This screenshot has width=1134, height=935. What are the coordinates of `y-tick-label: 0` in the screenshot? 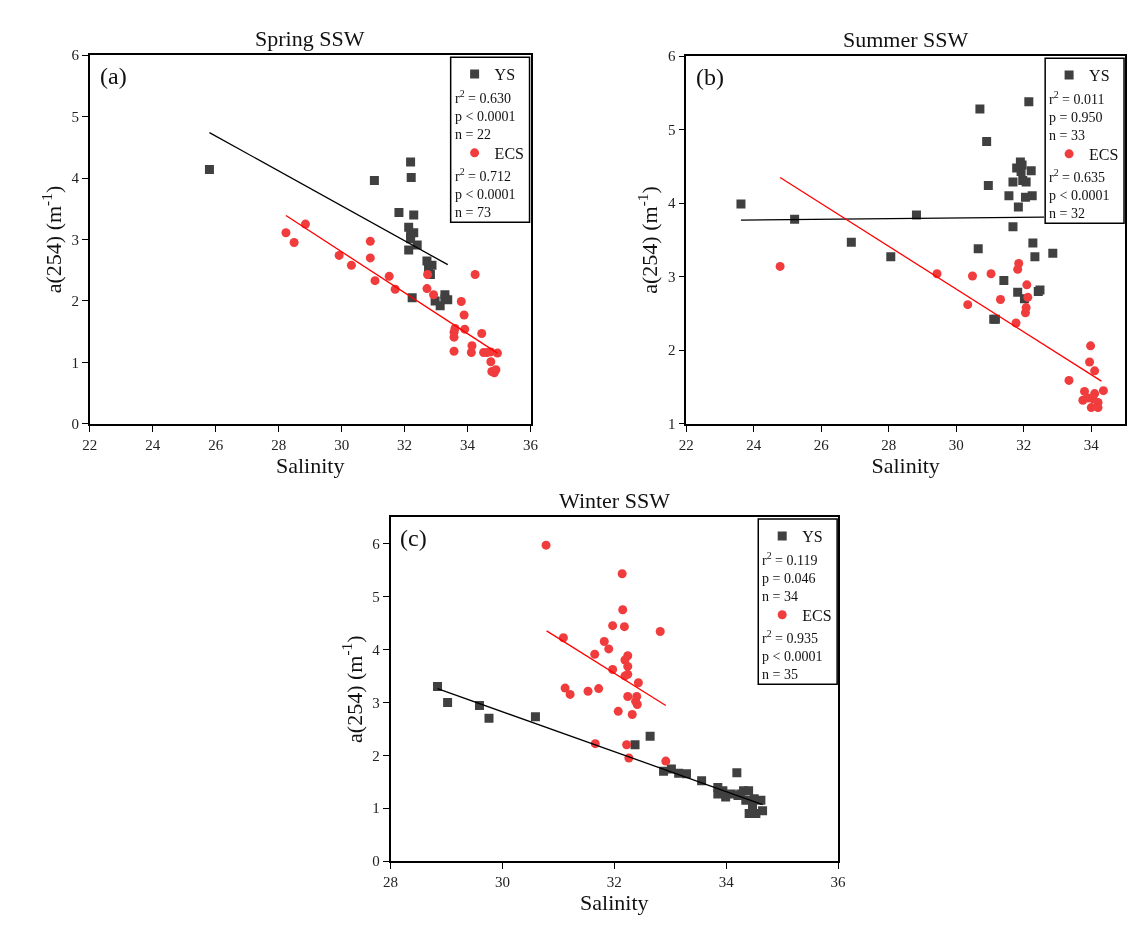 It's located at (75, 424).